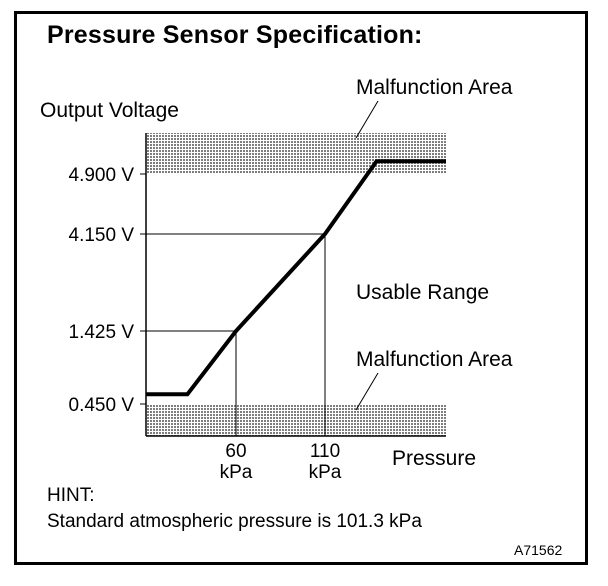  Describe the element at coordinates (102, 175) in the screenshot. I see `y-tick-label: 4.900 V` at that location.